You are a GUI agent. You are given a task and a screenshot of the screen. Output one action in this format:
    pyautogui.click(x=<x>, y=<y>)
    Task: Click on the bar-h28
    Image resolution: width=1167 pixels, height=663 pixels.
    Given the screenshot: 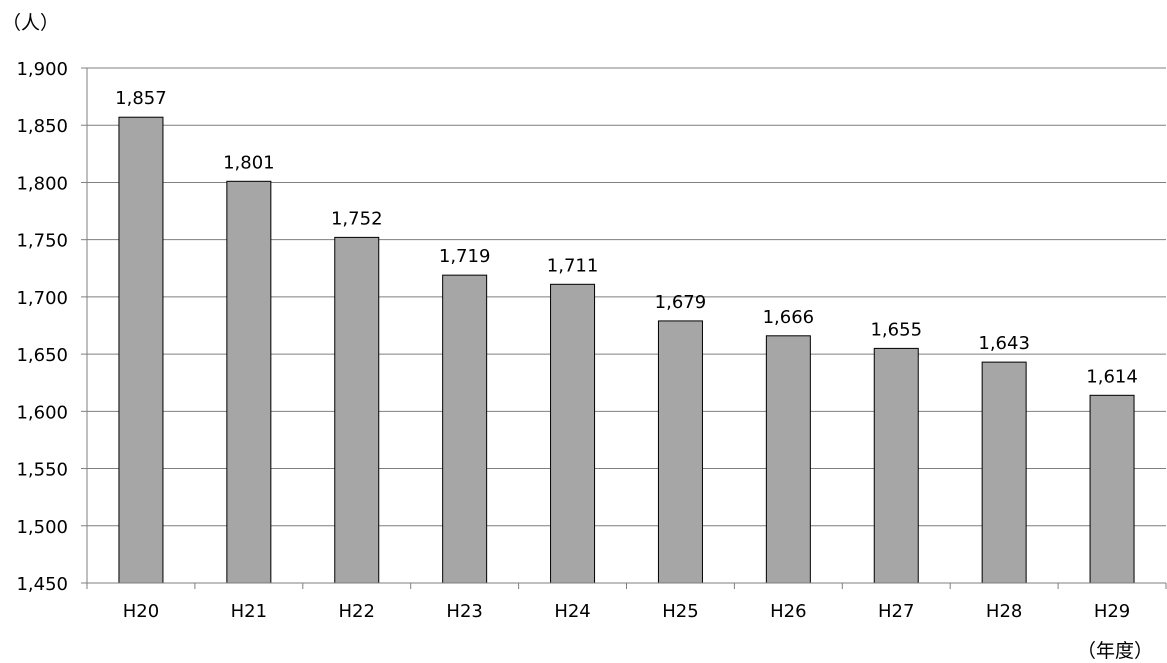 What is the action you would take?
    pyautogui.click(x=1004, y=472)
    